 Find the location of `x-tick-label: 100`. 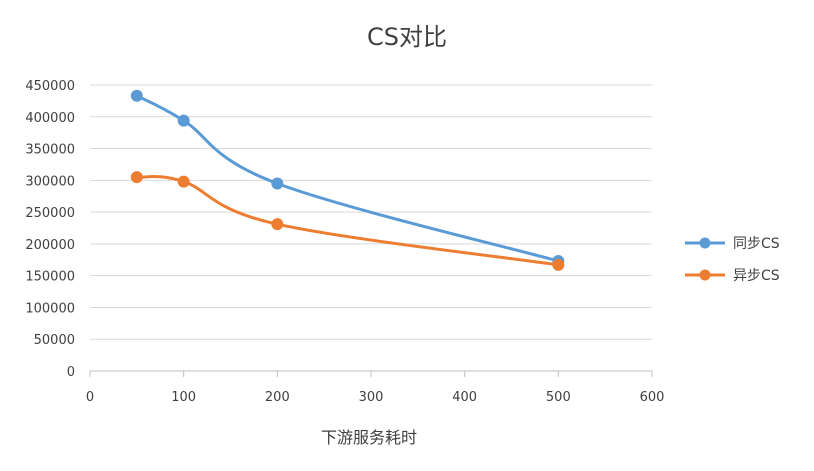

x-tick-label: 100 is located at coordinates (183, 397).